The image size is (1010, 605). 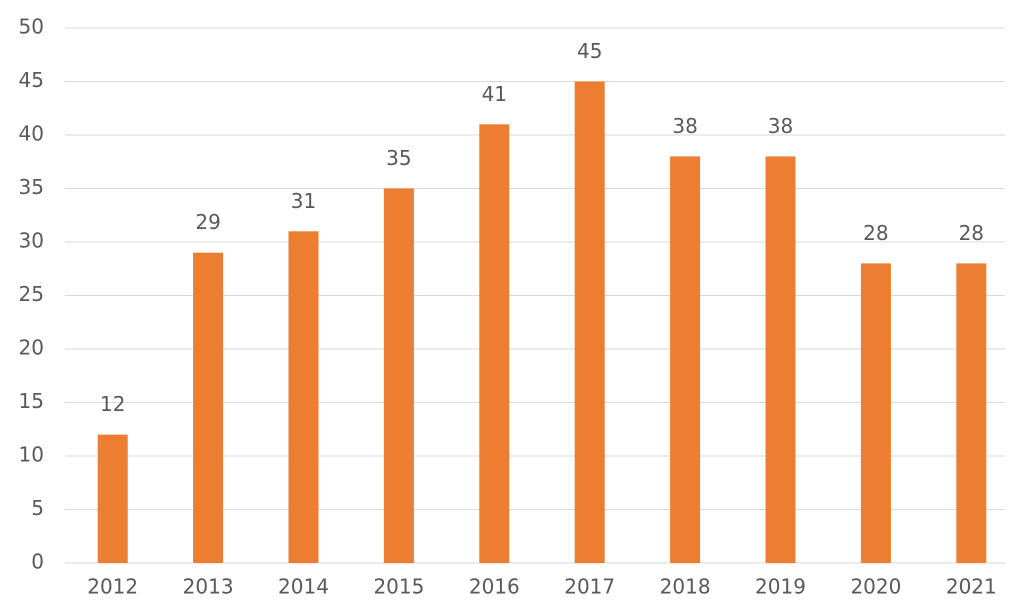 I want to click on y-tick-label: 40, so click(x=31, y=134).